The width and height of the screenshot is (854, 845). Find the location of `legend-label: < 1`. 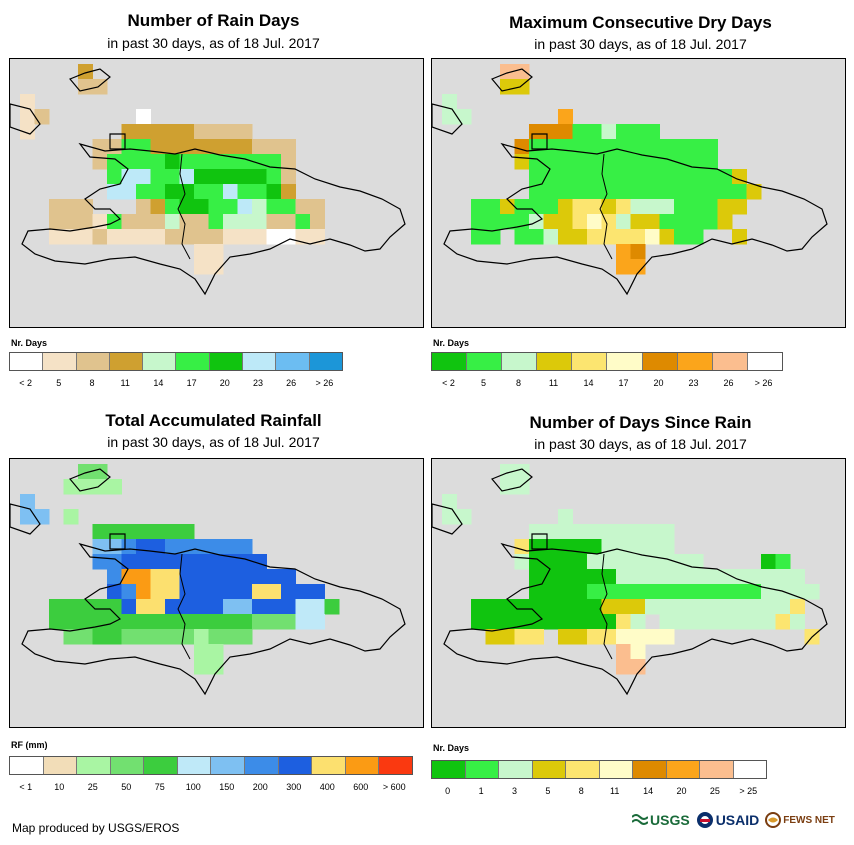

legend-label: < 1 is located at coordinates (26, 787).